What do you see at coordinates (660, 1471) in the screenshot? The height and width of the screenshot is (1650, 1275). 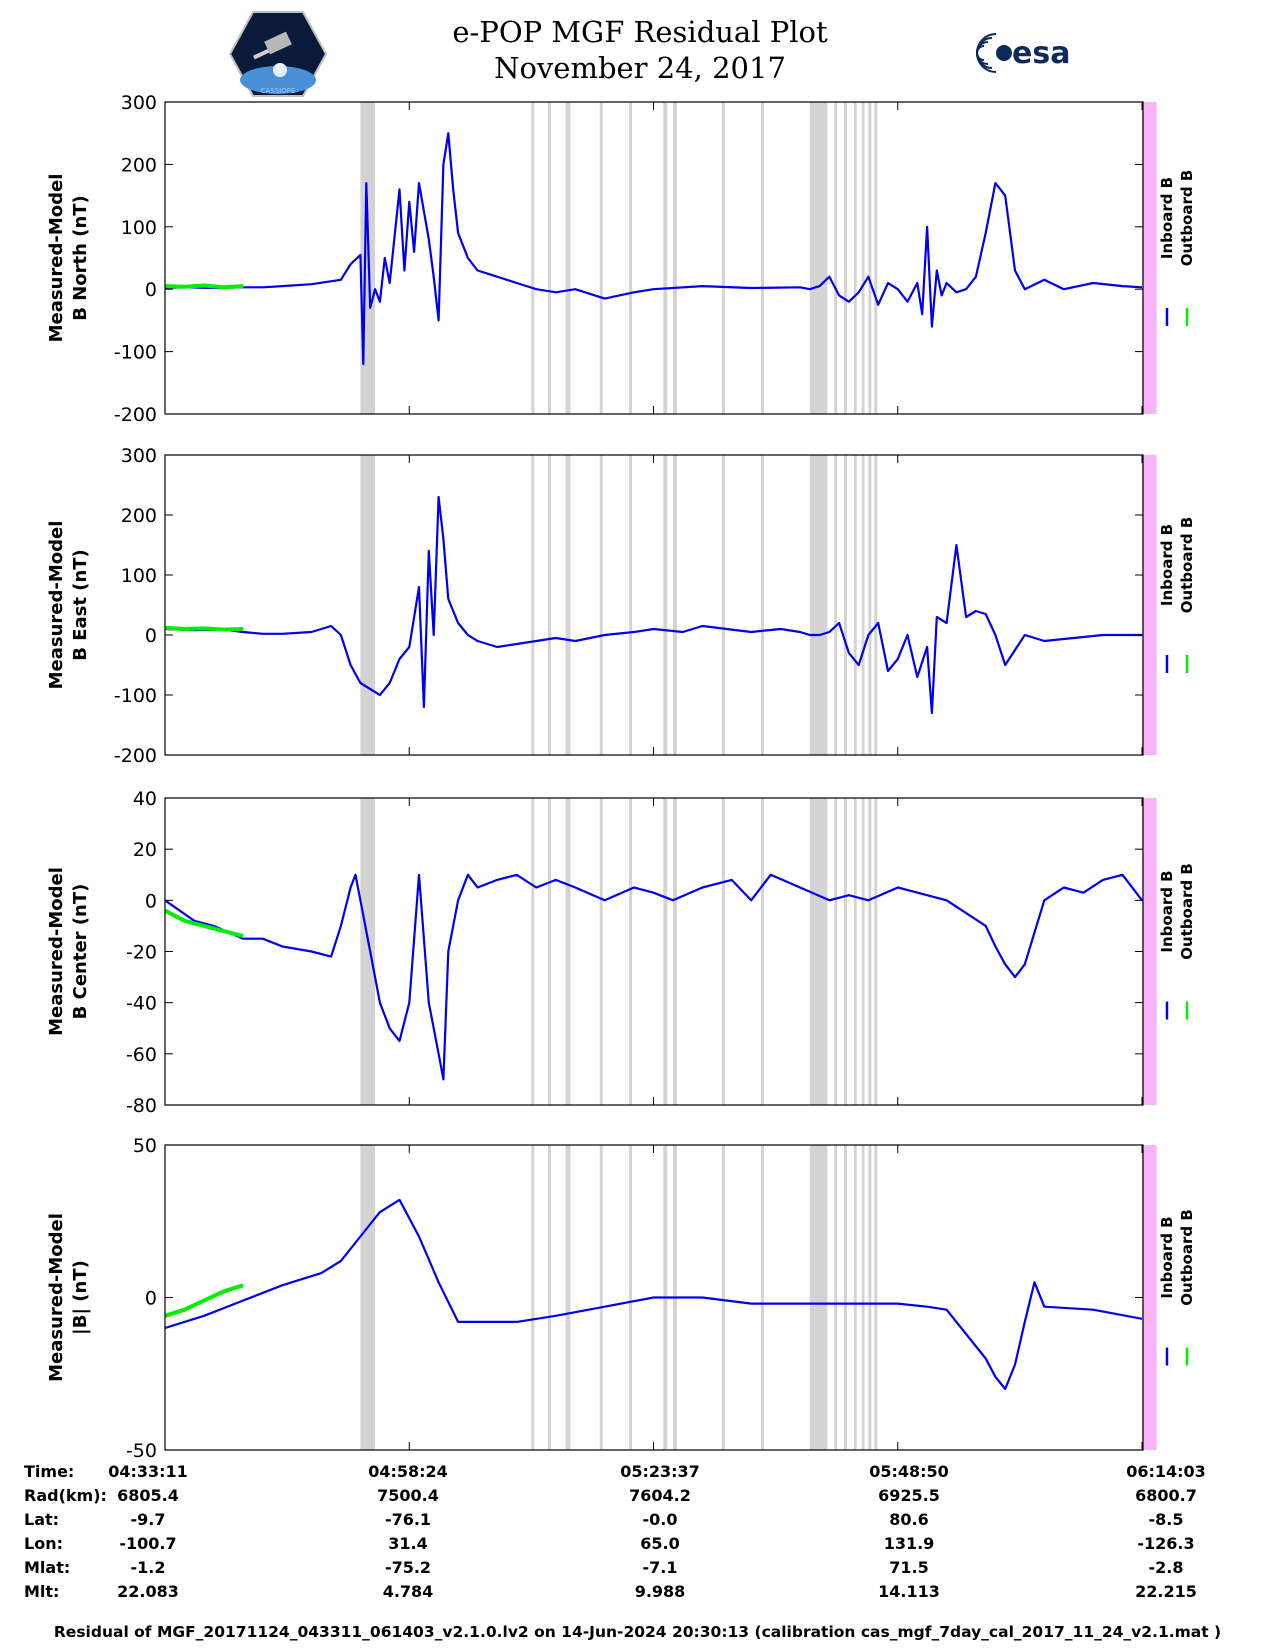 I see `info-cell: 05:23:37` at bounding box center [660, 1471].